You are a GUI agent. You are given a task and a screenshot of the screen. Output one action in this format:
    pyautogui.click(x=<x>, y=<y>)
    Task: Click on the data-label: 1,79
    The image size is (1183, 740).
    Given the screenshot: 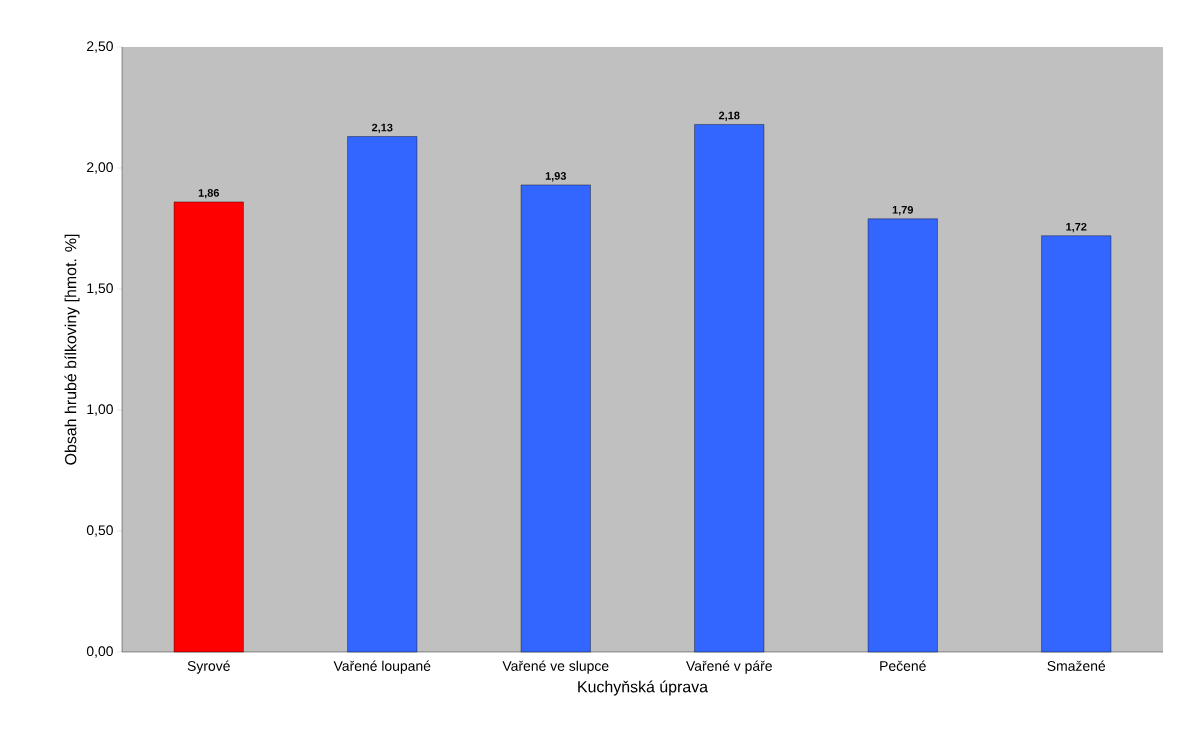 What is the action you would take?
    pyautogui.click(x=903, y=210)
    